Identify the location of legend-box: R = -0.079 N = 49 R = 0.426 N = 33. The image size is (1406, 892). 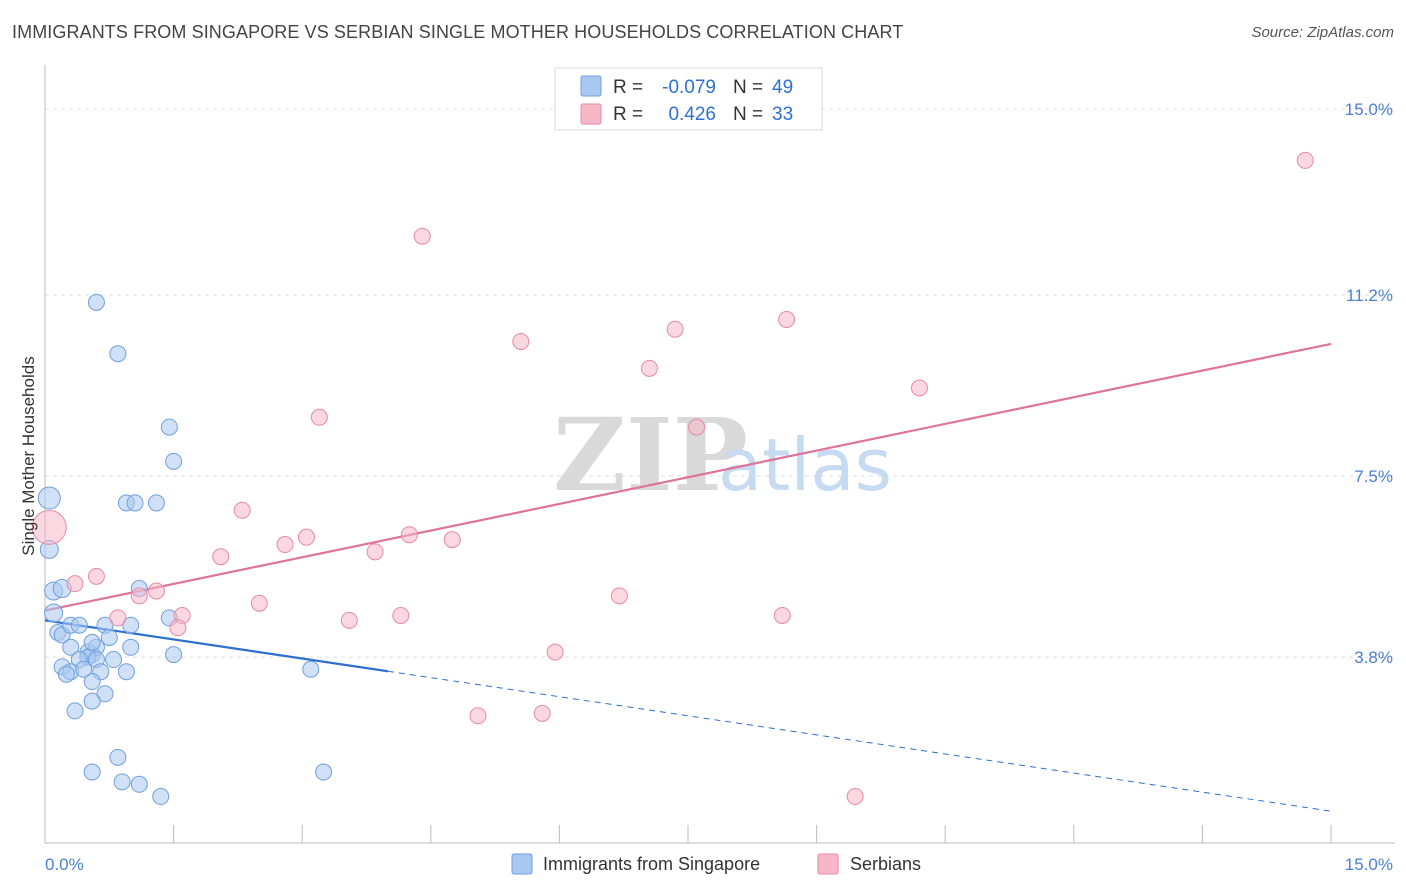
(688, 99).